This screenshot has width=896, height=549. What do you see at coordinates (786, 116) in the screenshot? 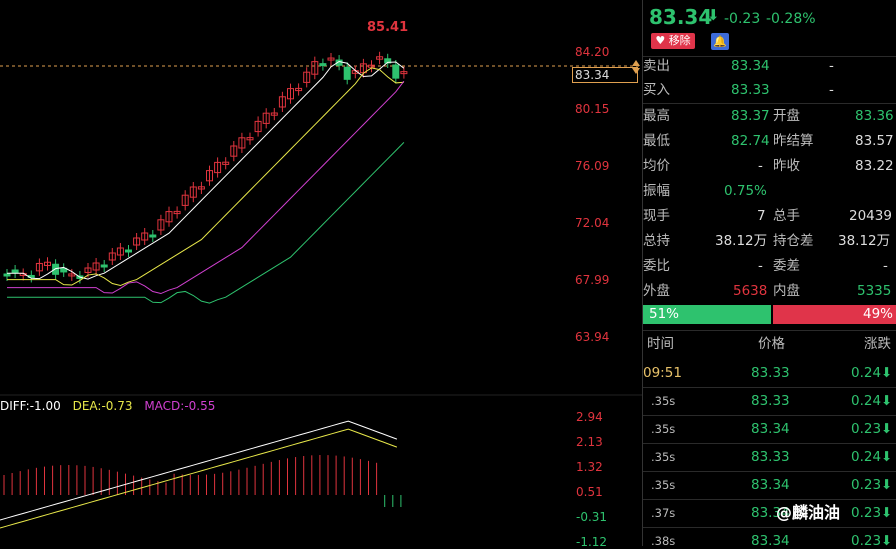
I see `open-label: 开盘` at bounding box center [786, 116].